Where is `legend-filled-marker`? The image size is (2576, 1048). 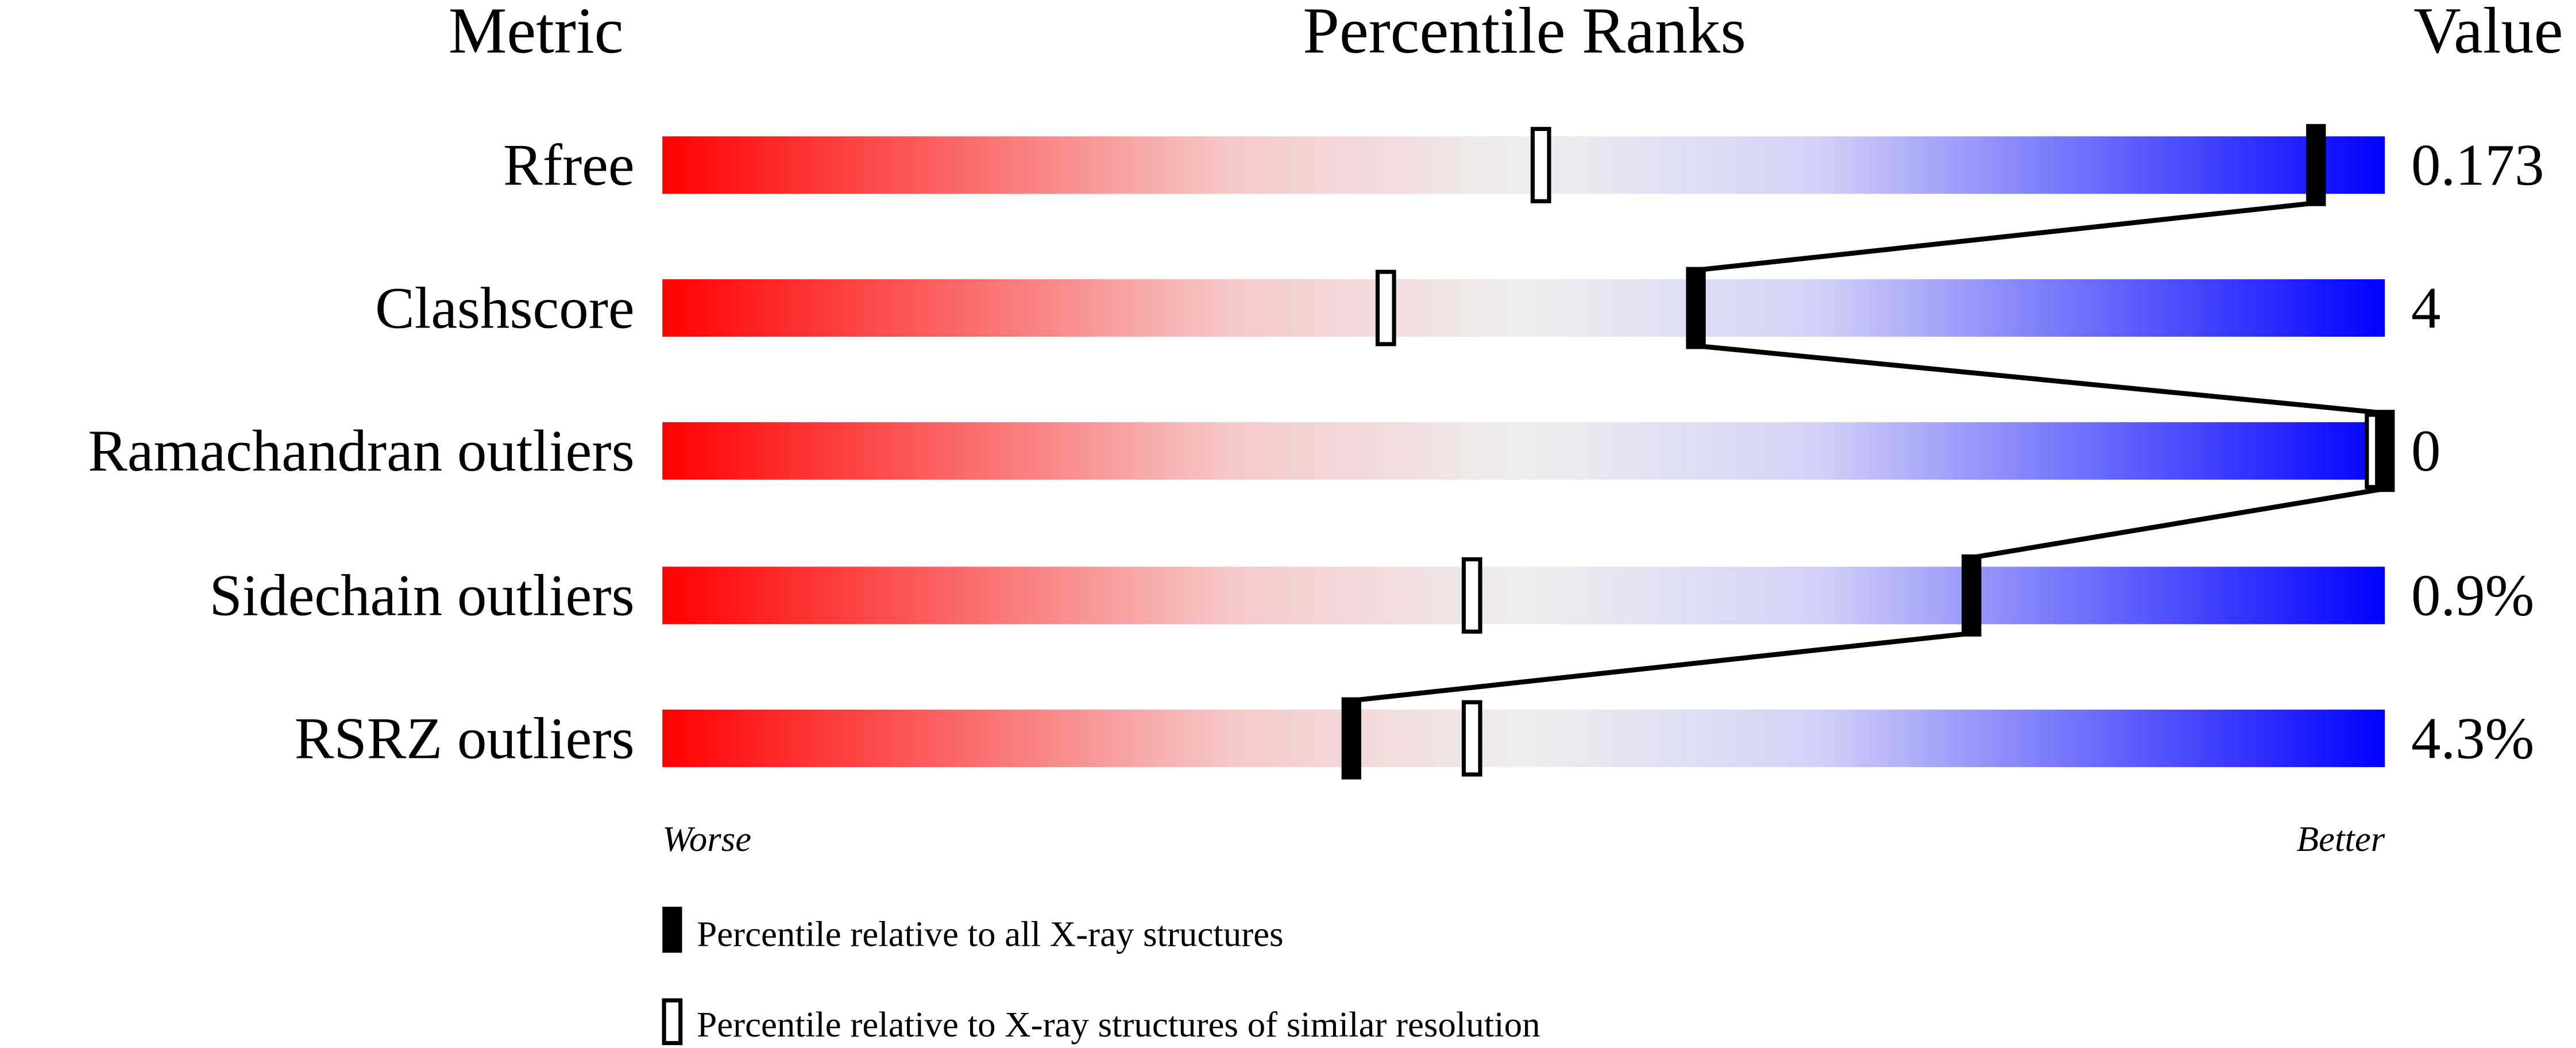
legend-filled-marker is located at coordinates (672, 930).